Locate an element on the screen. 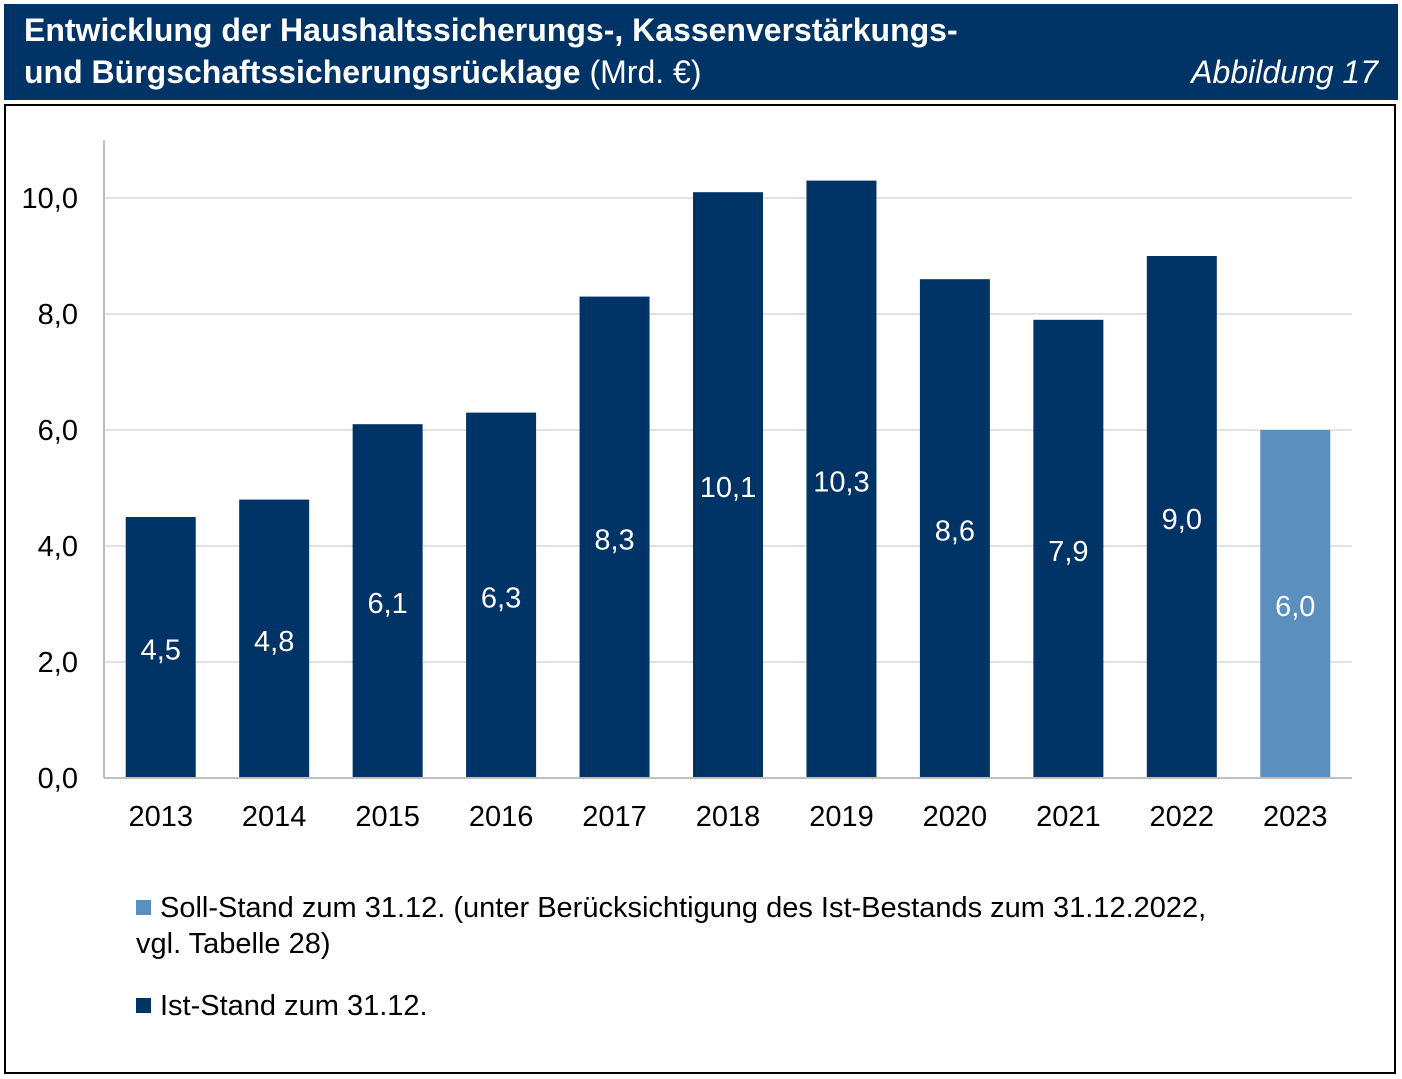  y-tick-label-1: 2,0 is located at coordinates (58, 663).